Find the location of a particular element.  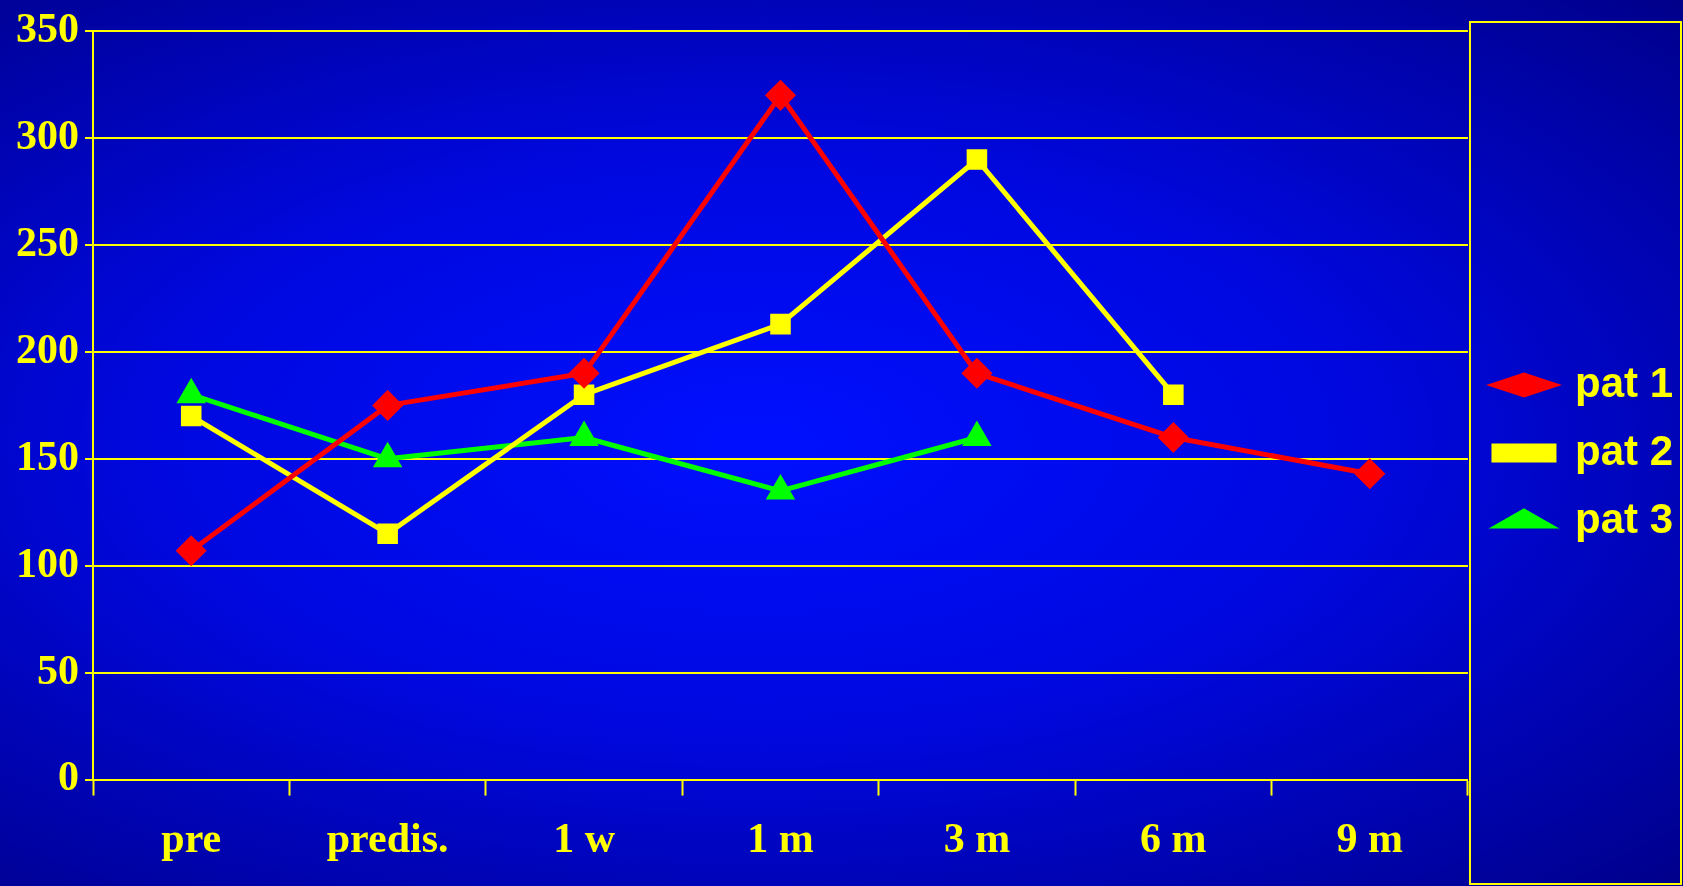

y-tick-label: 100 is located at coordinates (47, 562).